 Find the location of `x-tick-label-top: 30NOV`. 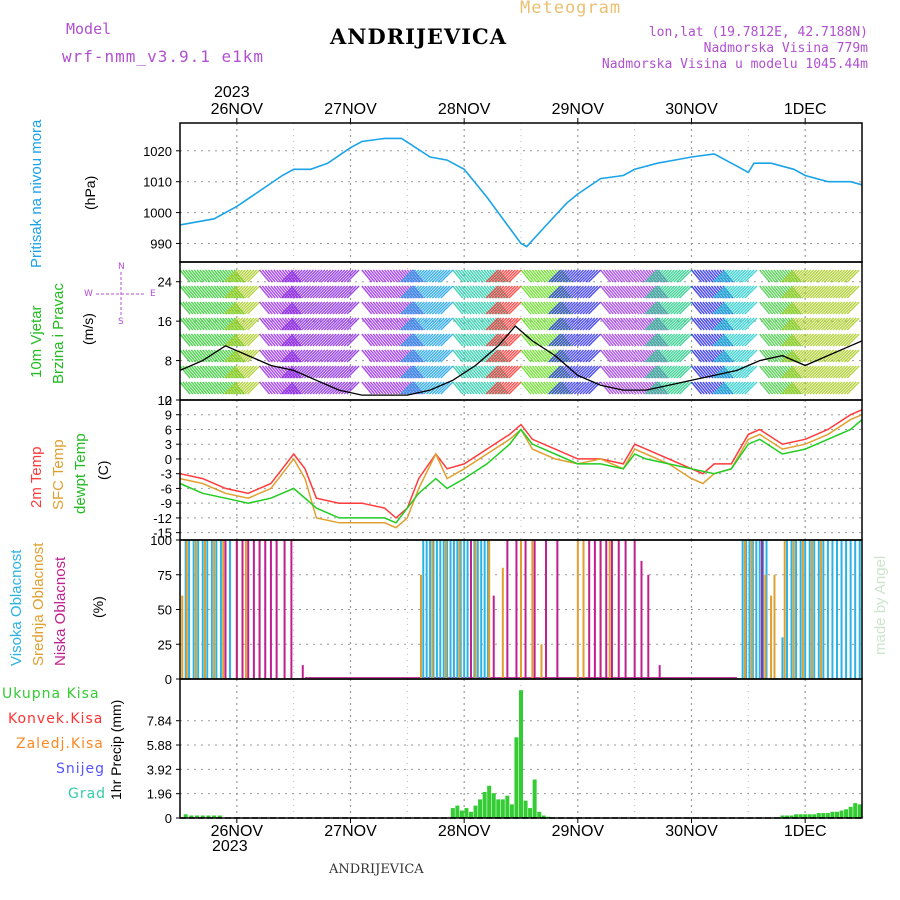

x-tick-label-top: 30NOV is located at coordinates (691, 109).